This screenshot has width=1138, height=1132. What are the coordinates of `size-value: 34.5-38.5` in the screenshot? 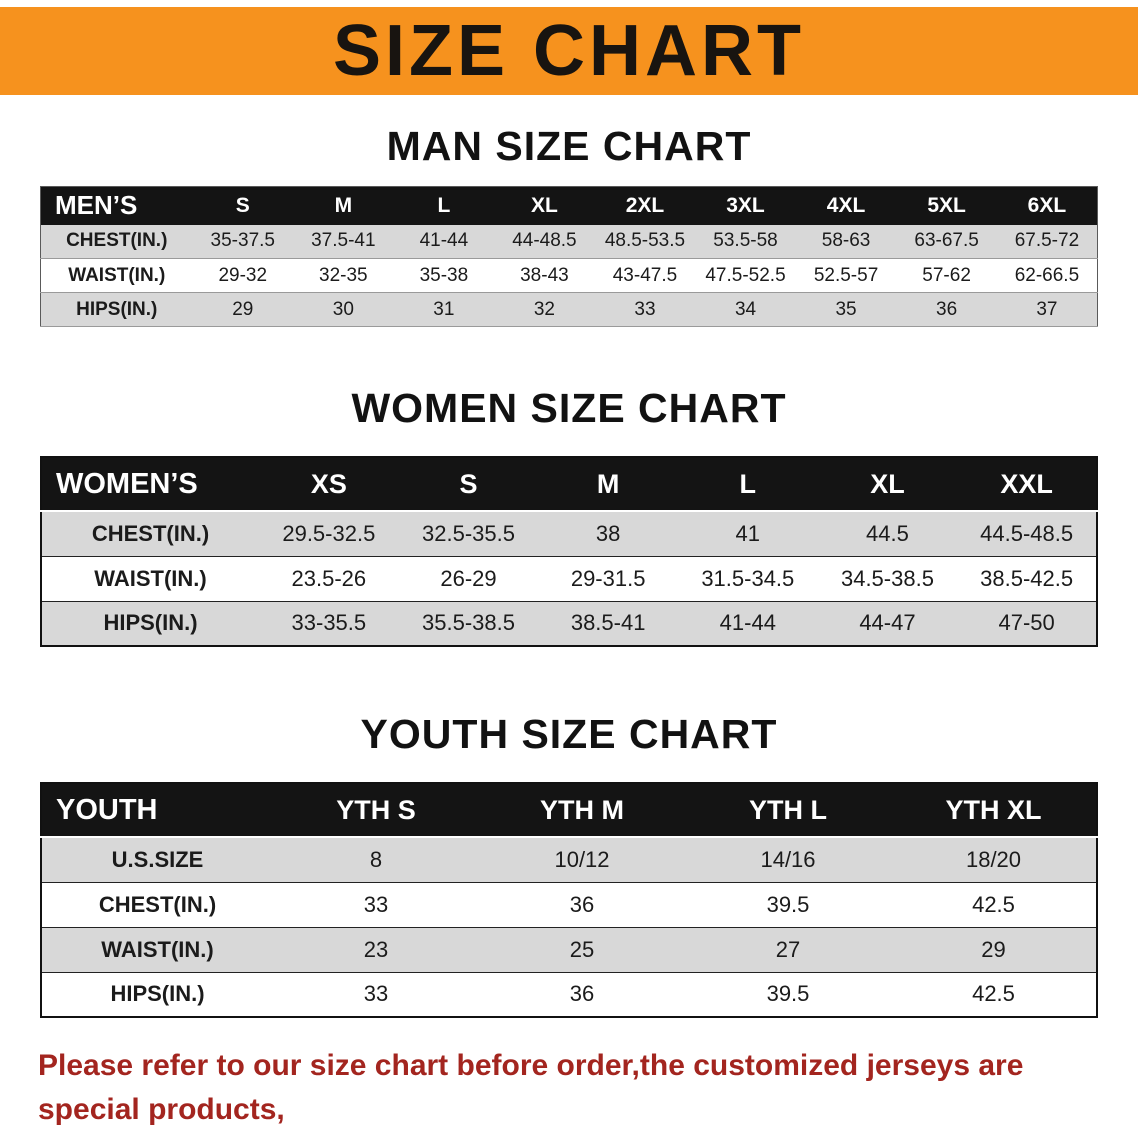 It's located at (887, 579).